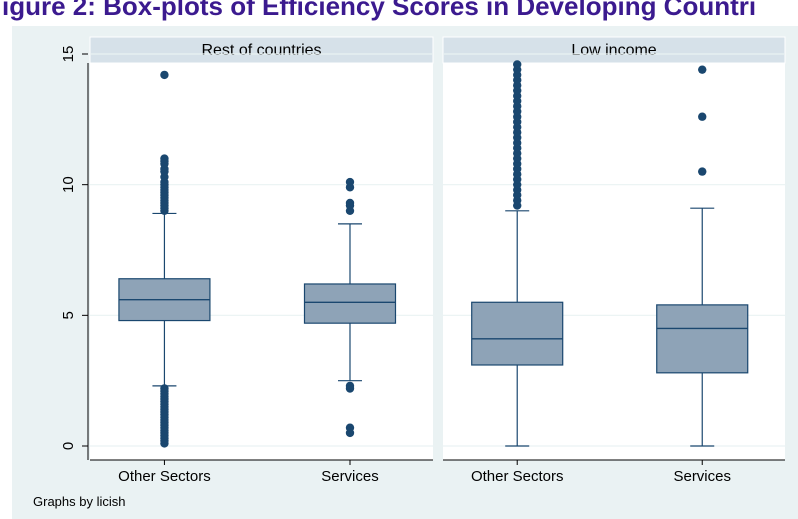 The height and width of the screenshot is (519, 798). I want to click on y-tick-label: 5, so click(68, 315).